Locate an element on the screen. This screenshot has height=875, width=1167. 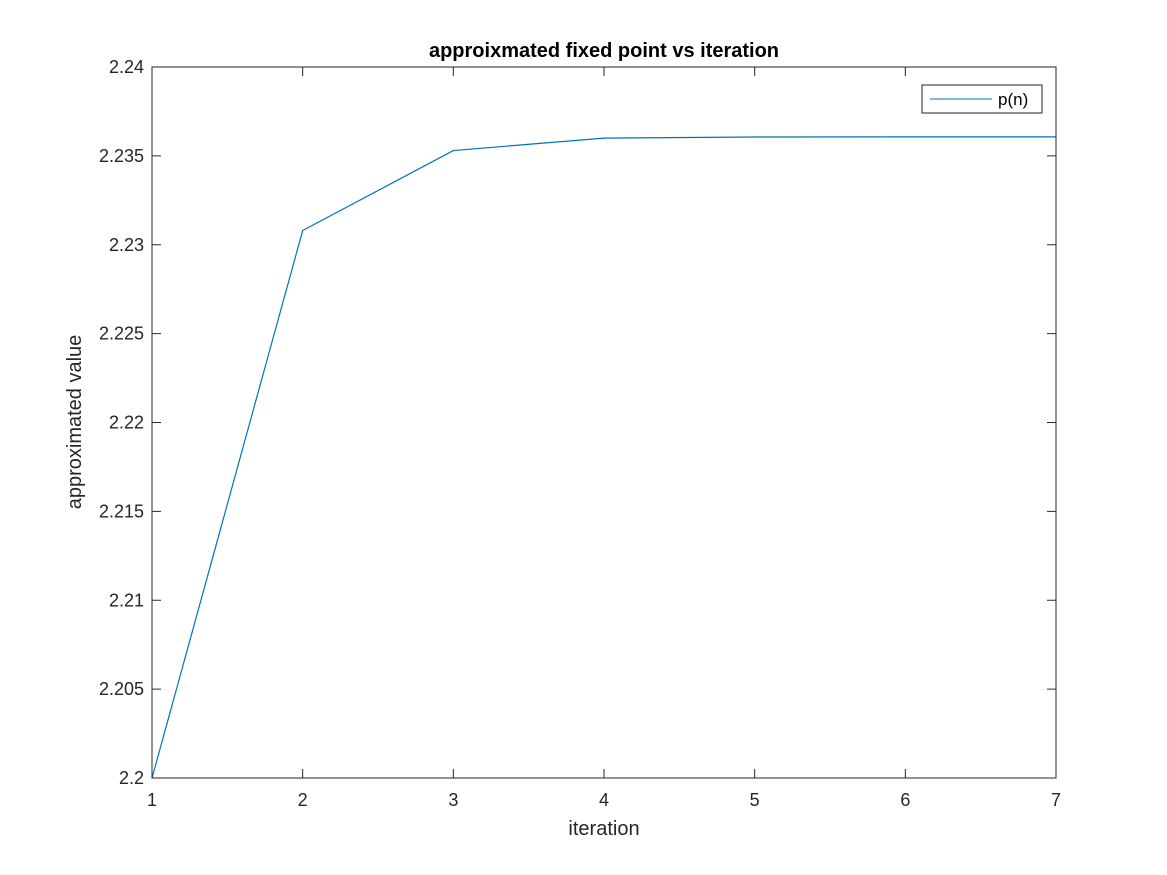
legend-entry-label: p(n) is located at coordinates (1013, 99).